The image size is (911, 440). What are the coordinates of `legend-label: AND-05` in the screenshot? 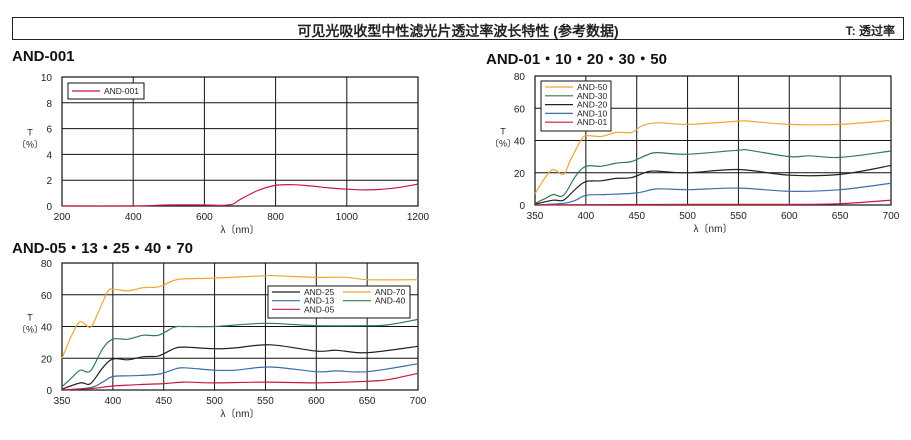 It's located at (319, 309).